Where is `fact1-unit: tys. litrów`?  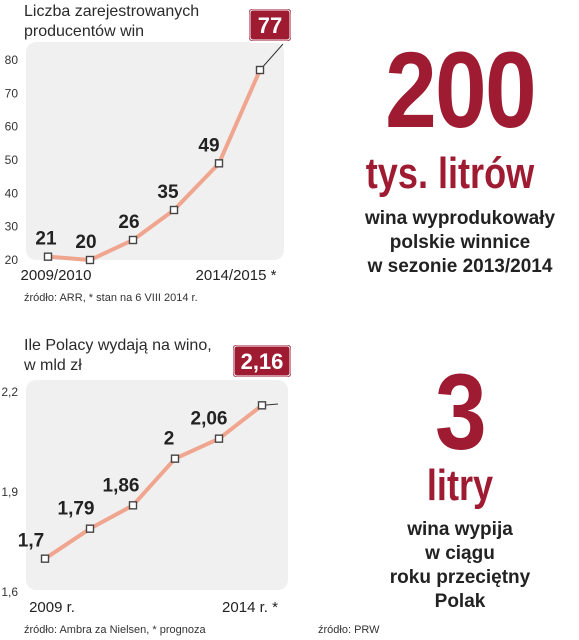
fact1-unit: tys. litrów is located at coordinates (450, 173).